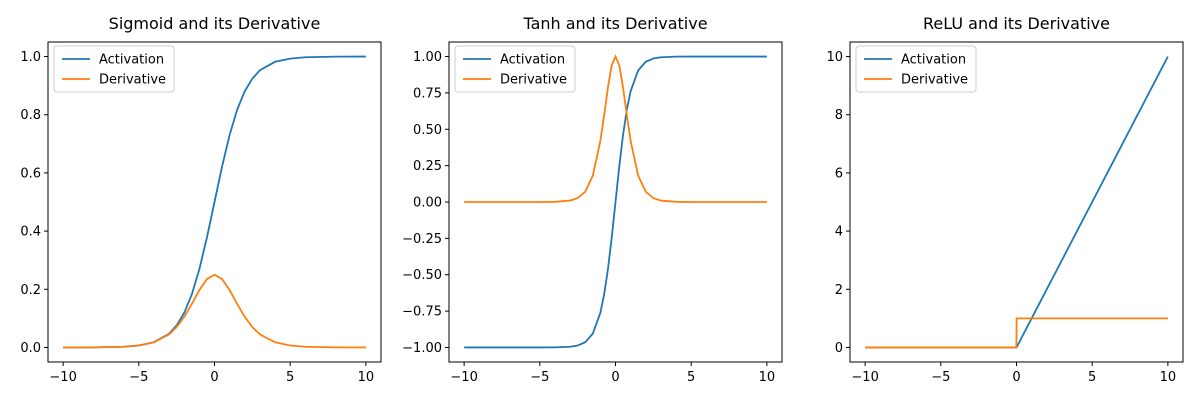 The height and width of the screenshot is (400, 1200). What do you see at coordinates (834, 57) in the screenshot?
I see `y-tick-label: 10` at bounding box center [834, 57].